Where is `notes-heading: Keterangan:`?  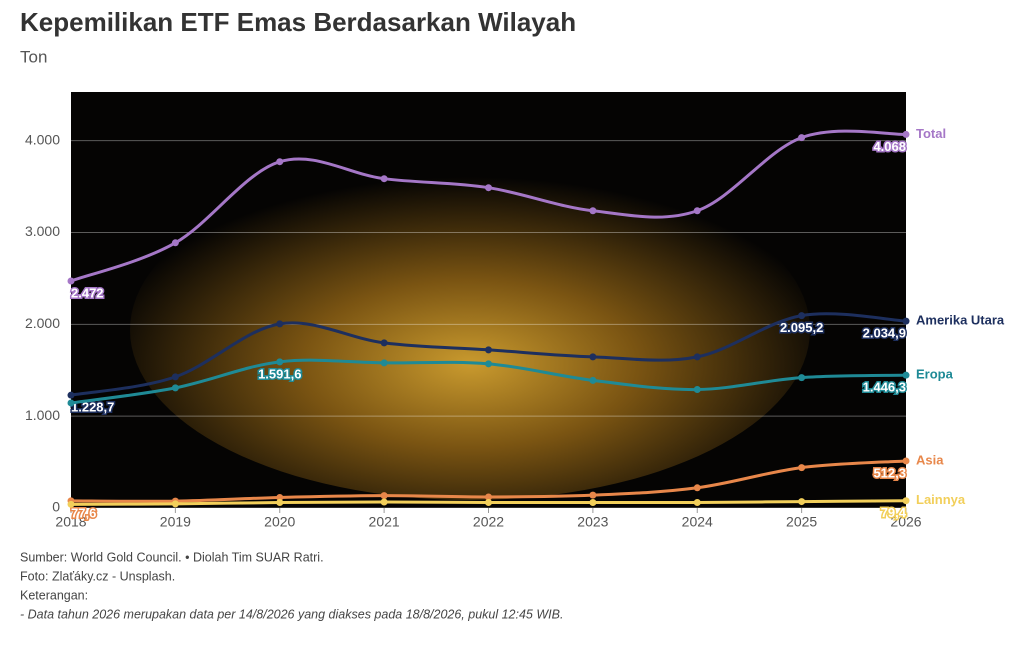 notes-heading: Keterangan: is located at coordinates (54, 595).